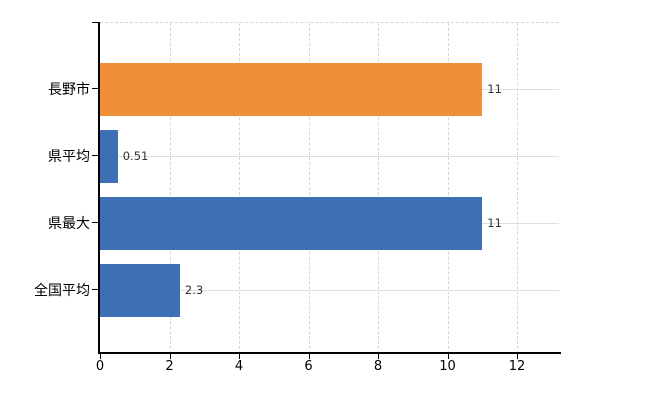 The width and height of the screenshot is (650, 400). Describe the element at coordinates (169, 366) in the screenshot. I see `x-axis-tick-label: 2` at that location.